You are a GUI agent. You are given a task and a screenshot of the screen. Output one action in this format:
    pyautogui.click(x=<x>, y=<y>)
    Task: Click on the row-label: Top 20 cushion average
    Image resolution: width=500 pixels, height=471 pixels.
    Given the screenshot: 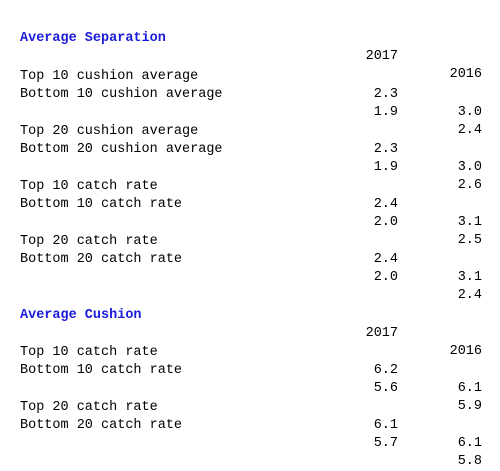 What is the action you would take?
    pyautogui.click(x=109, y=131)
    